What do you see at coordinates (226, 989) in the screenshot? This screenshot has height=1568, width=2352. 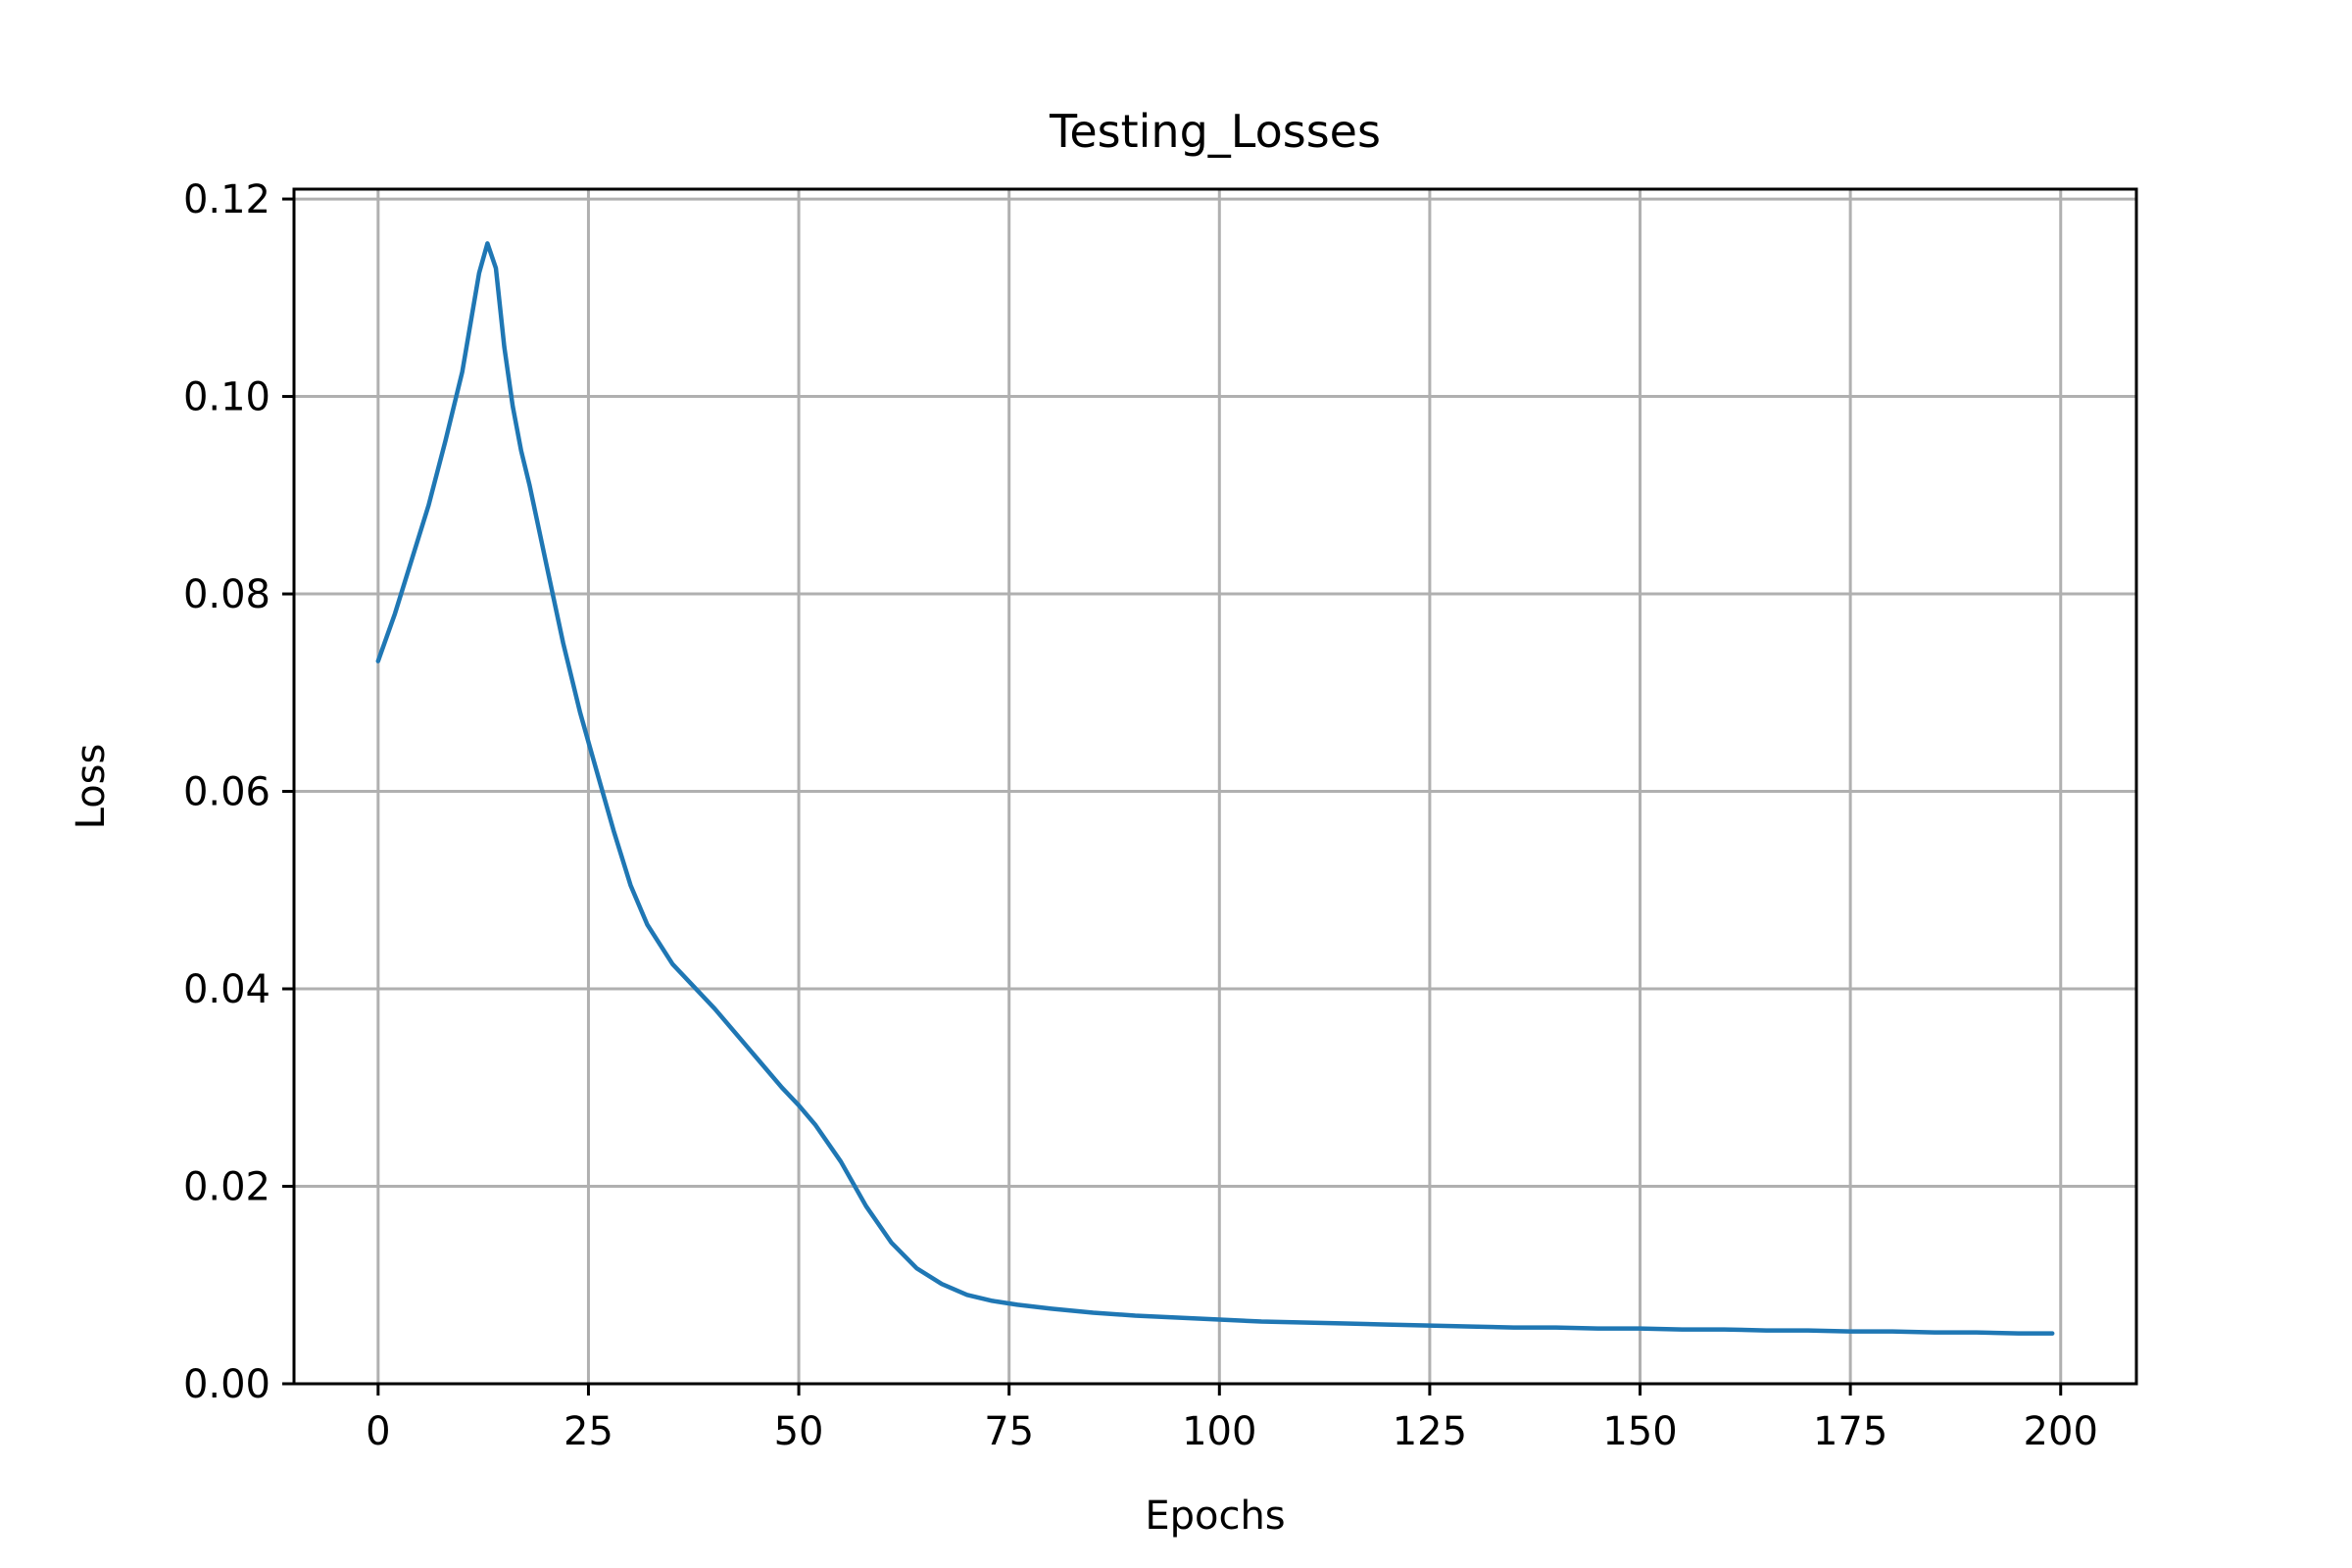 I see `y-tick-label: 0.04` at bounding box center [226, 989].